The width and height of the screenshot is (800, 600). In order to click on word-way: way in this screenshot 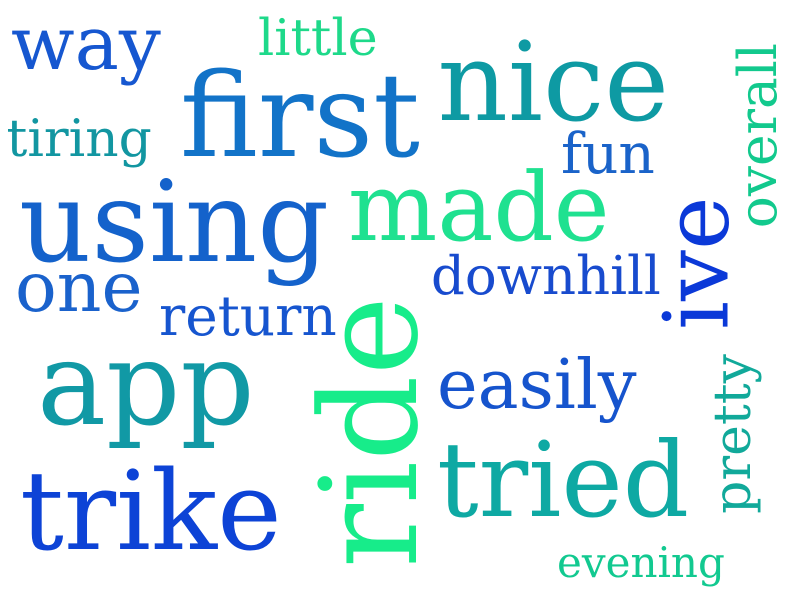, I will do `click(86, 43)`.